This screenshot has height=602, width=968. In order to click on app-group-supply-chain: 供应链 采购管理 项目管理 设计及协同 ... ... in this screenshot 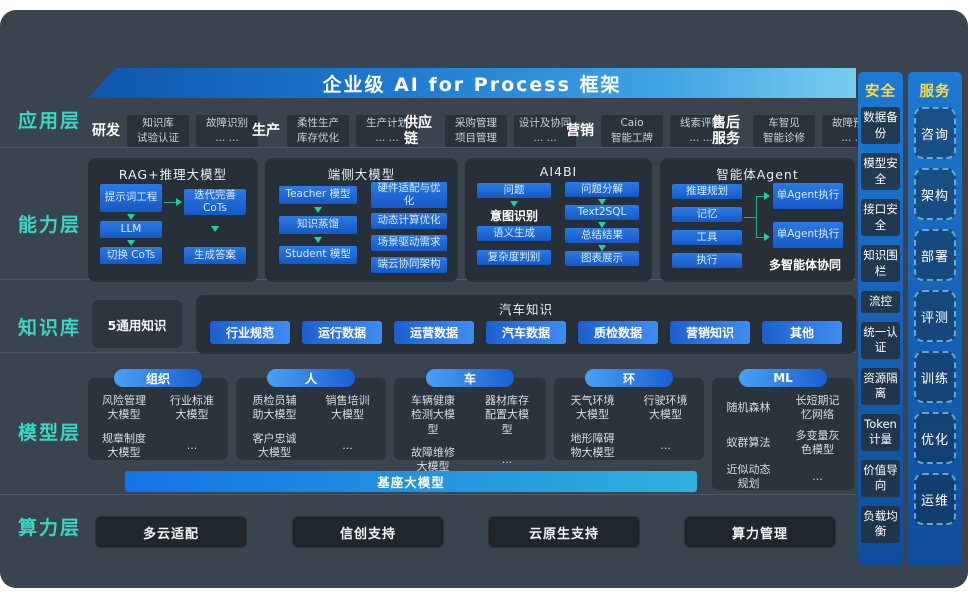, I will do `click(490, 131)`.